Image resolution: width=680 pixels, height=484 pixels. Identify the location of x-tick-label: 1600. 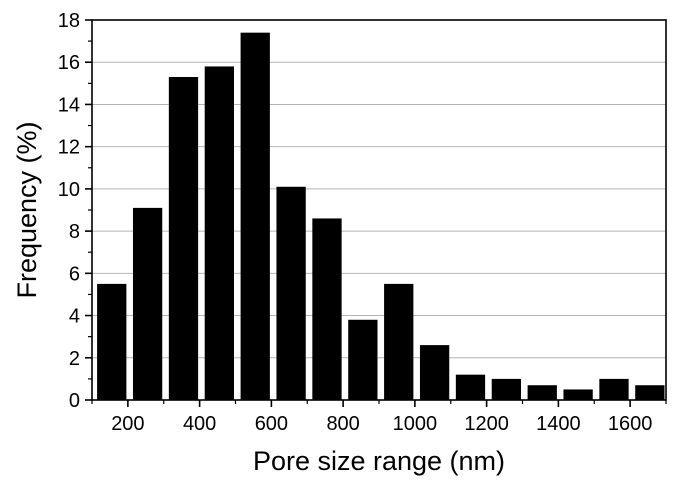
(630, 424).